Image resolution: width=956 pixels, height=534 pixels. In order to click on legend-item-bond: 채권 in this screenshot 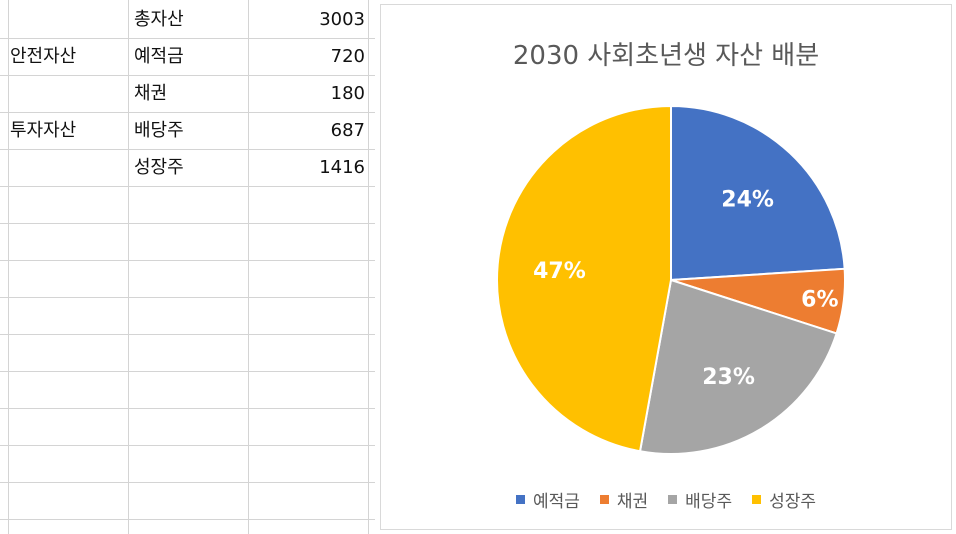, I will do `click(624, 499)`.